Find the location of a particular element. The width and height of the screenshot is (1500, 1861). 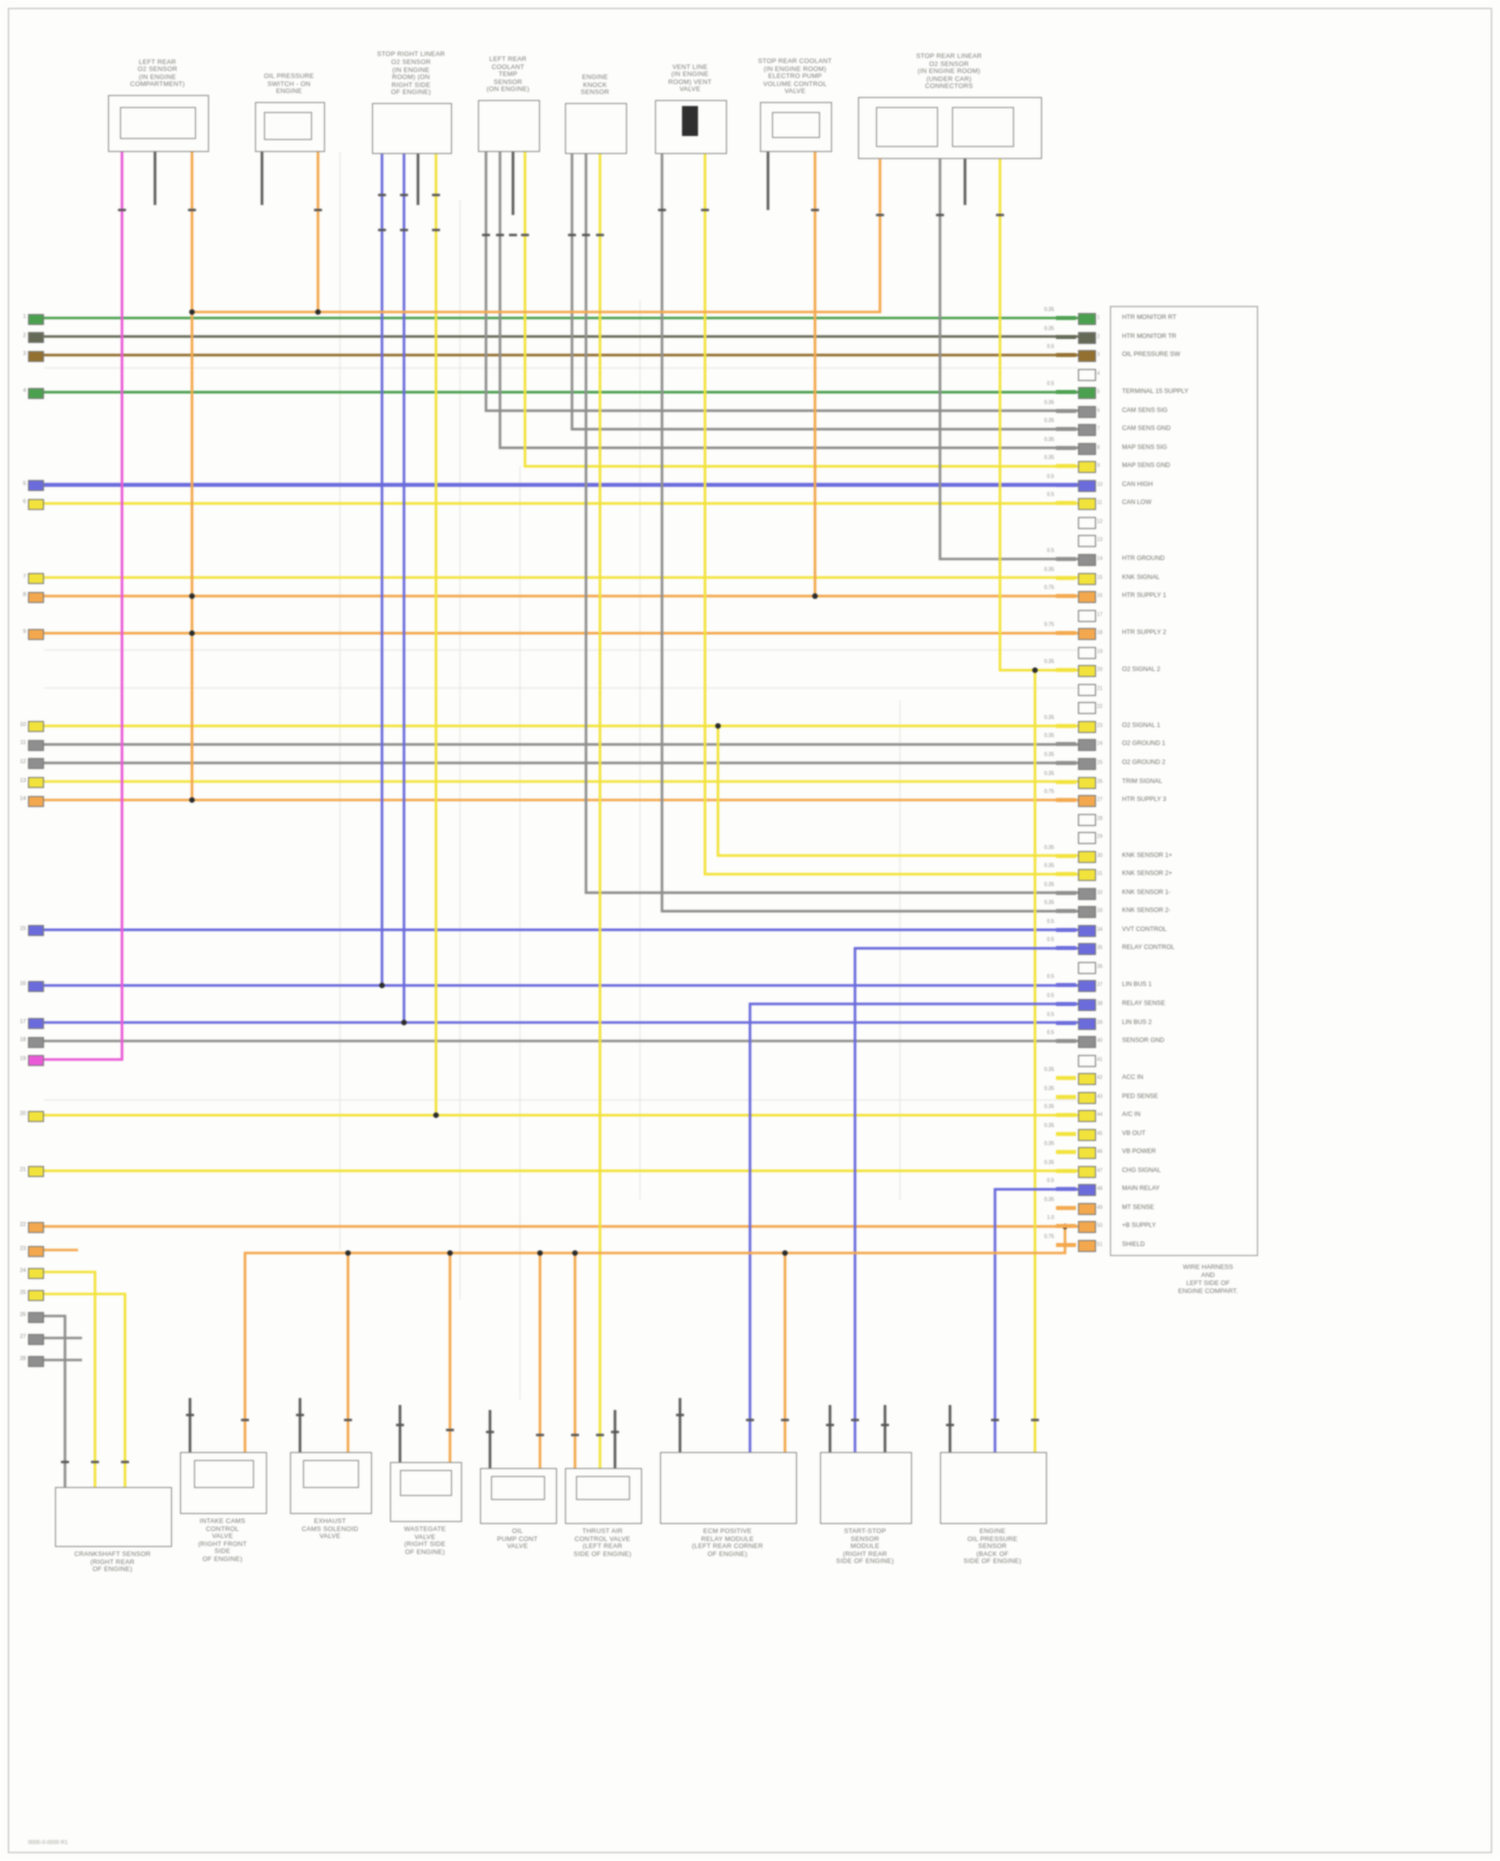

connector-pin-label: RELAY SENSE is located at coordinates (1144, 1003).